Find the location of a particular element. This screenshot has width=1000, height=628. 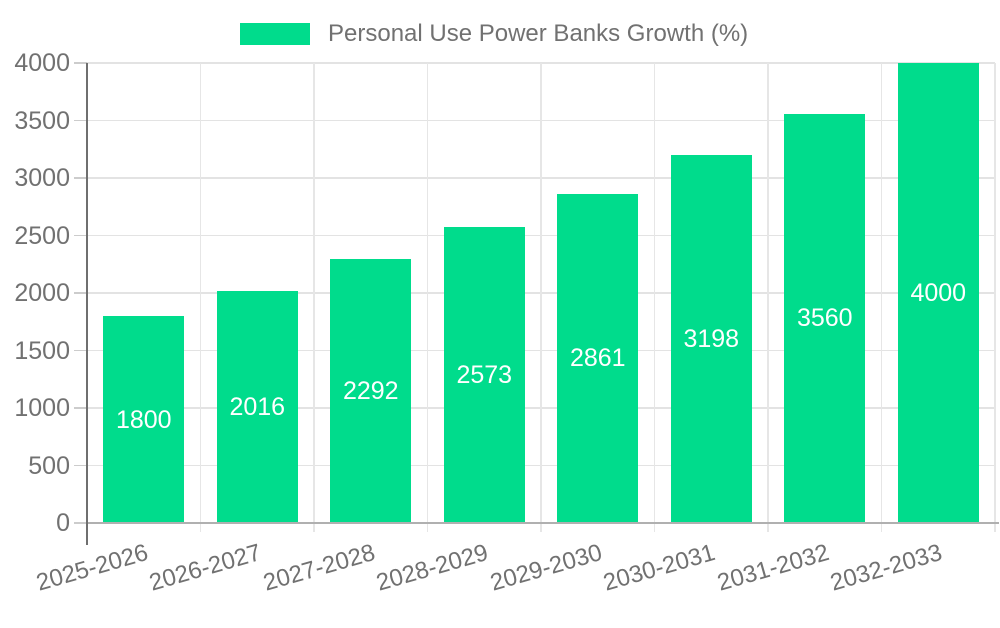

bar-value-label: 3560 is located at coordinates (824, 318).